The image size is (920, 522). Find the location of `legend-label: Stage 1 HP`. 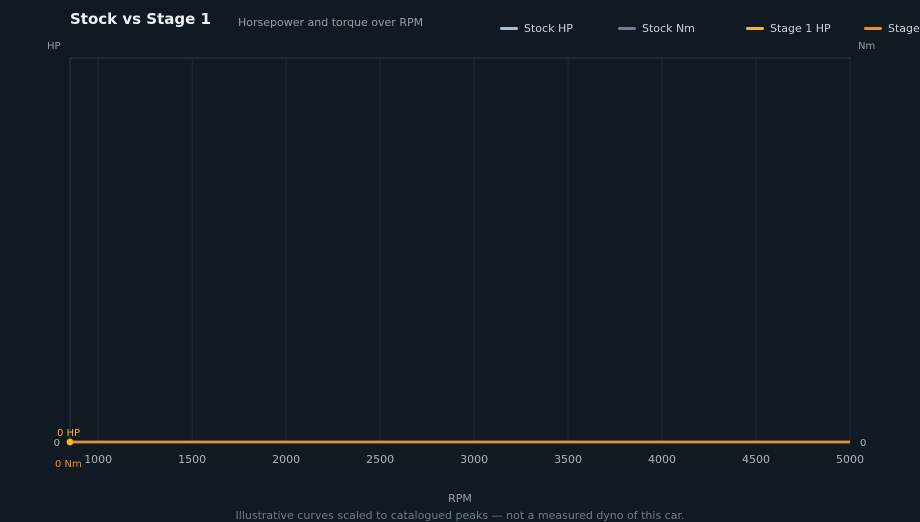

legend-label: Stage 1 HP is located at coordinates (800, 28).